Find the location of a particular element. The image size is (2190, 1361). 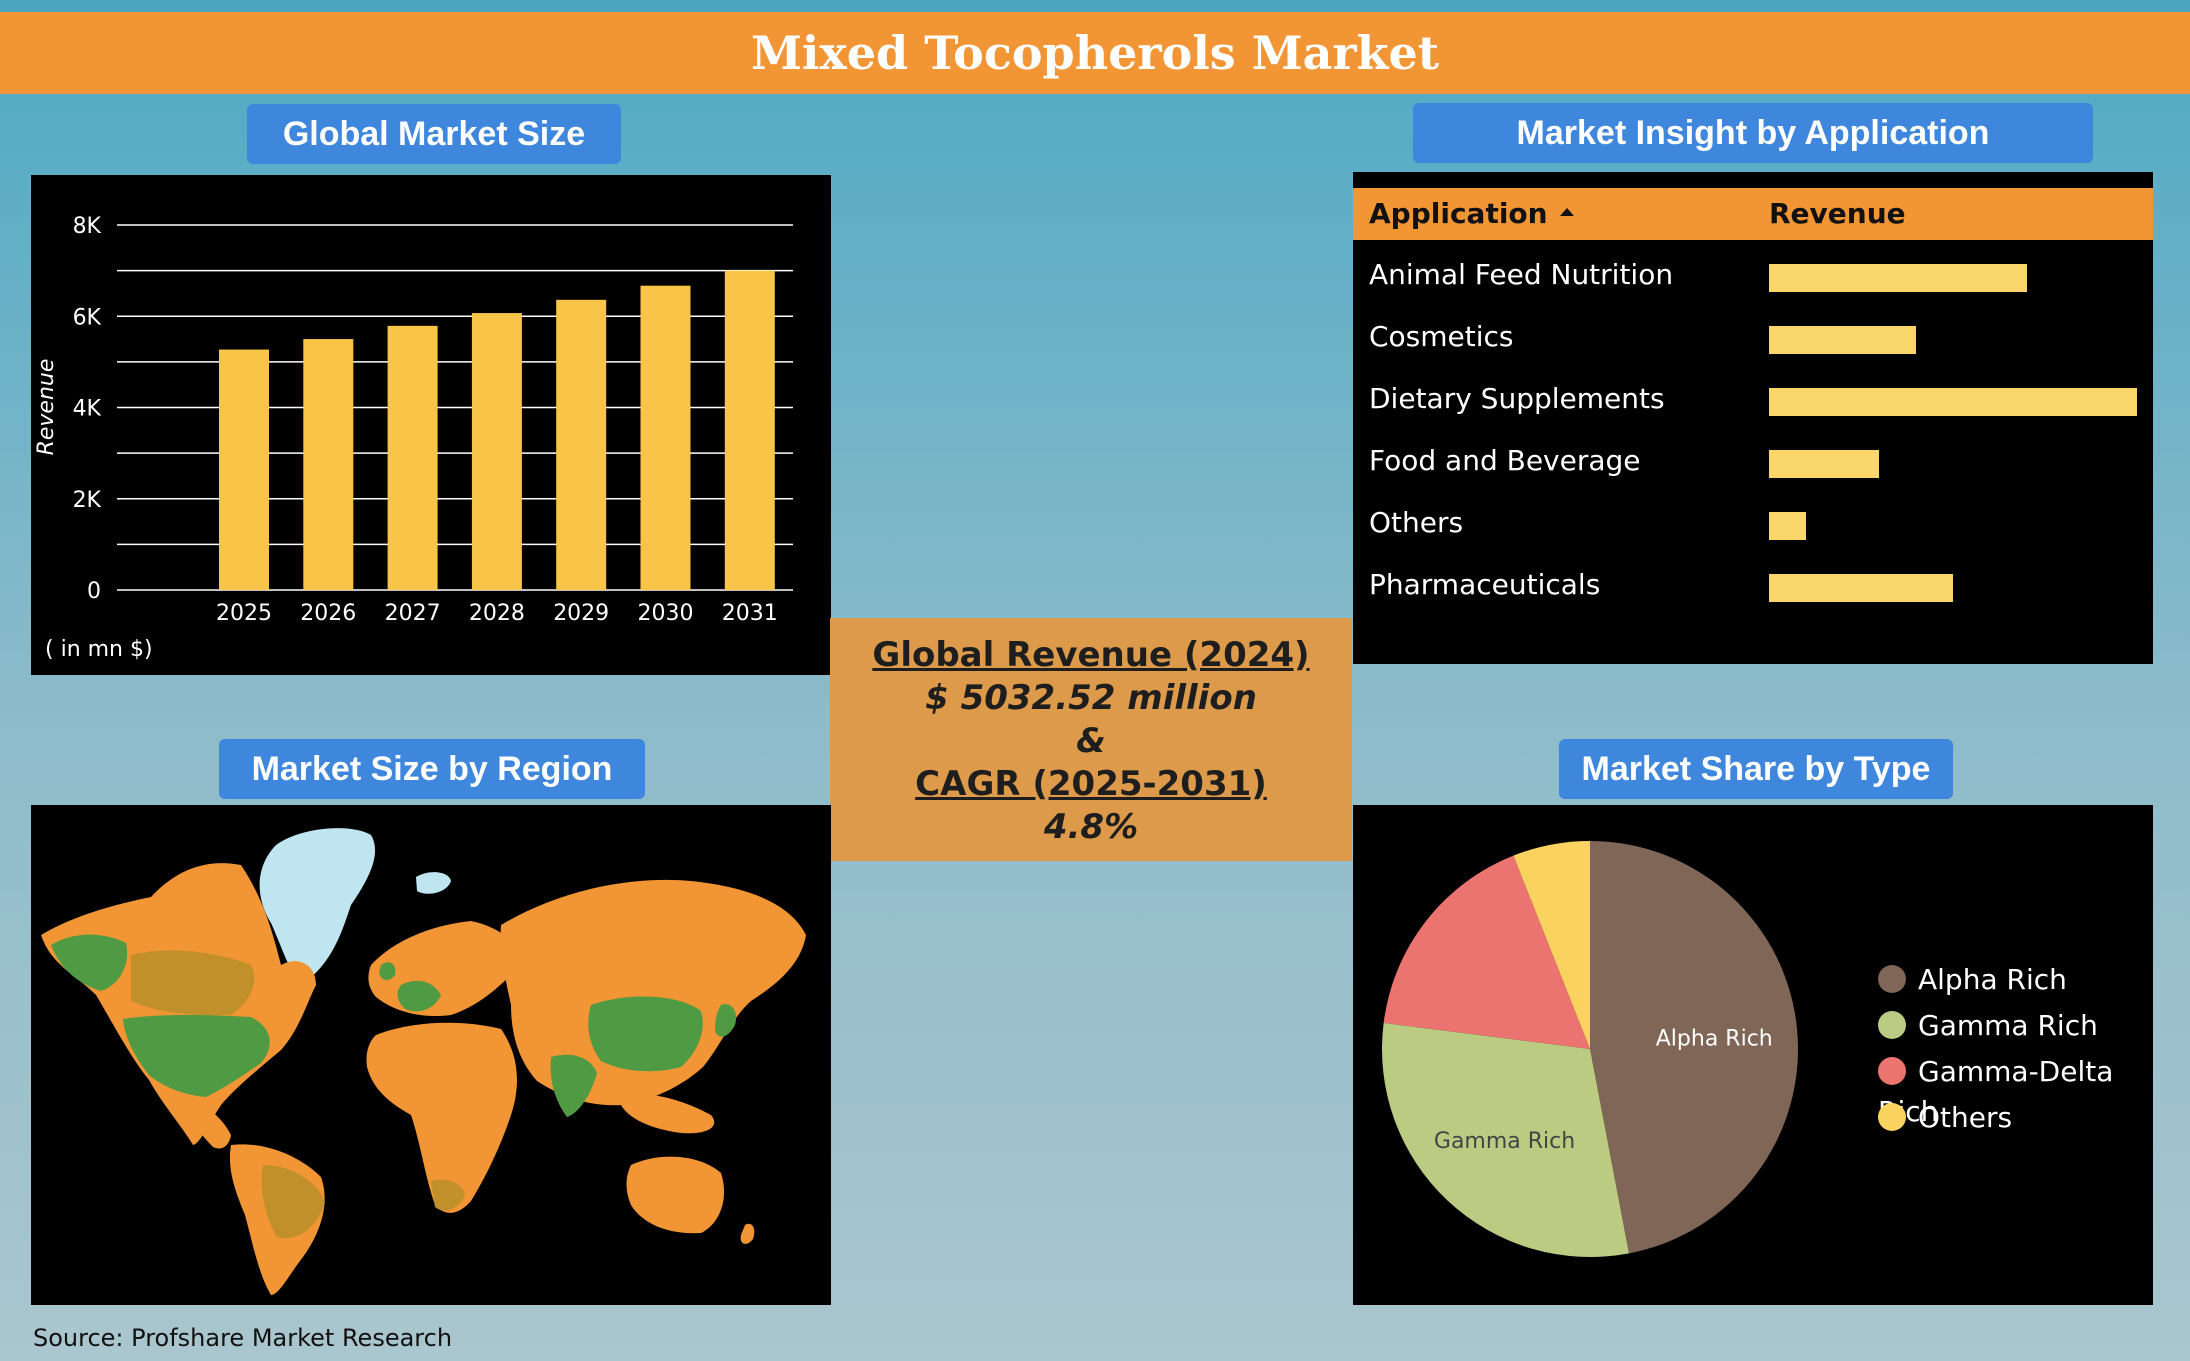

legend-item: Alpha Rich is located at coordinates (1972, 980).